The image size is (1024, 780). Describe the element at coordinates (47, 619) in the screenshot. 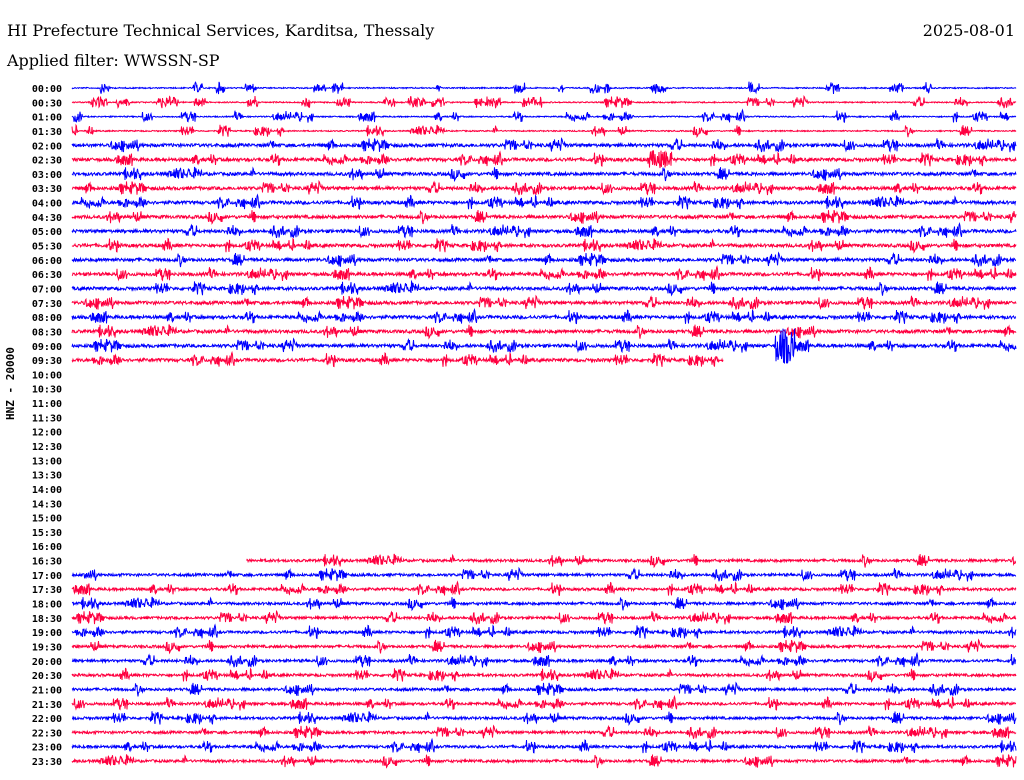

I see `time-tick-label: 18:30` at that location.